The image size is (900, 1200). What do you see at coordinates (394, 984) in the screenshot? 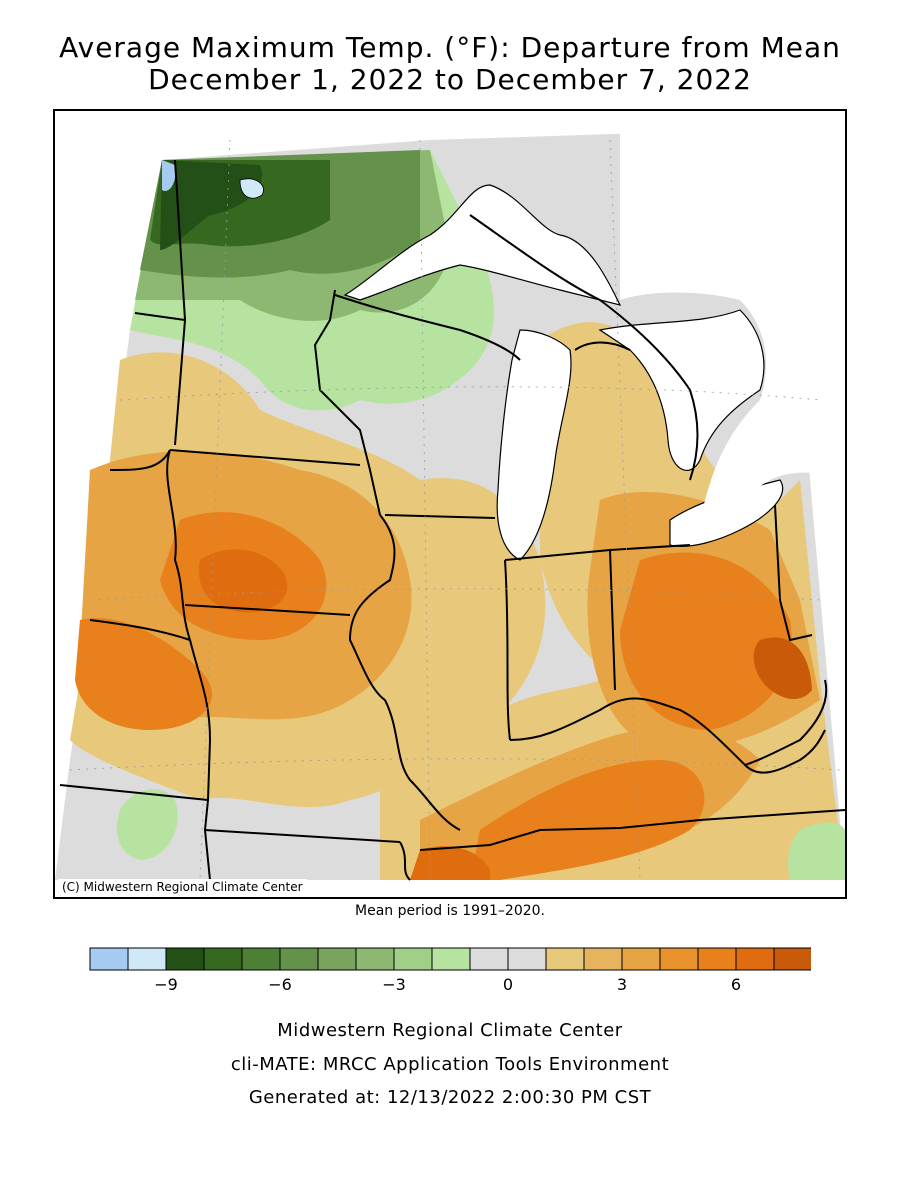
I see `legend-tick-label: −3` at bounding box center [394, 984].